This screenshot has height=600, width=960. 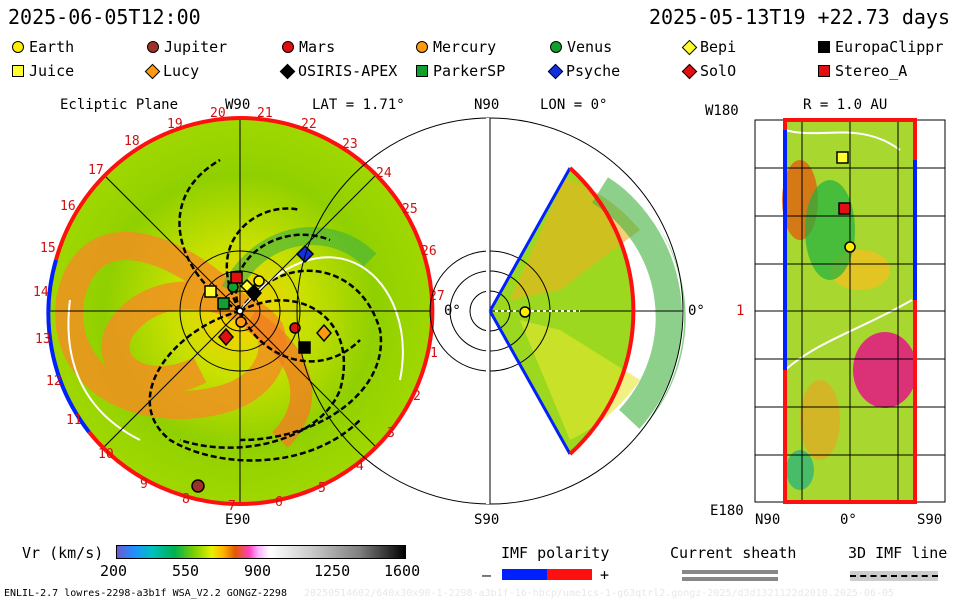 I want to click on colorbar-tick: 550, so click(x=186, y=571).